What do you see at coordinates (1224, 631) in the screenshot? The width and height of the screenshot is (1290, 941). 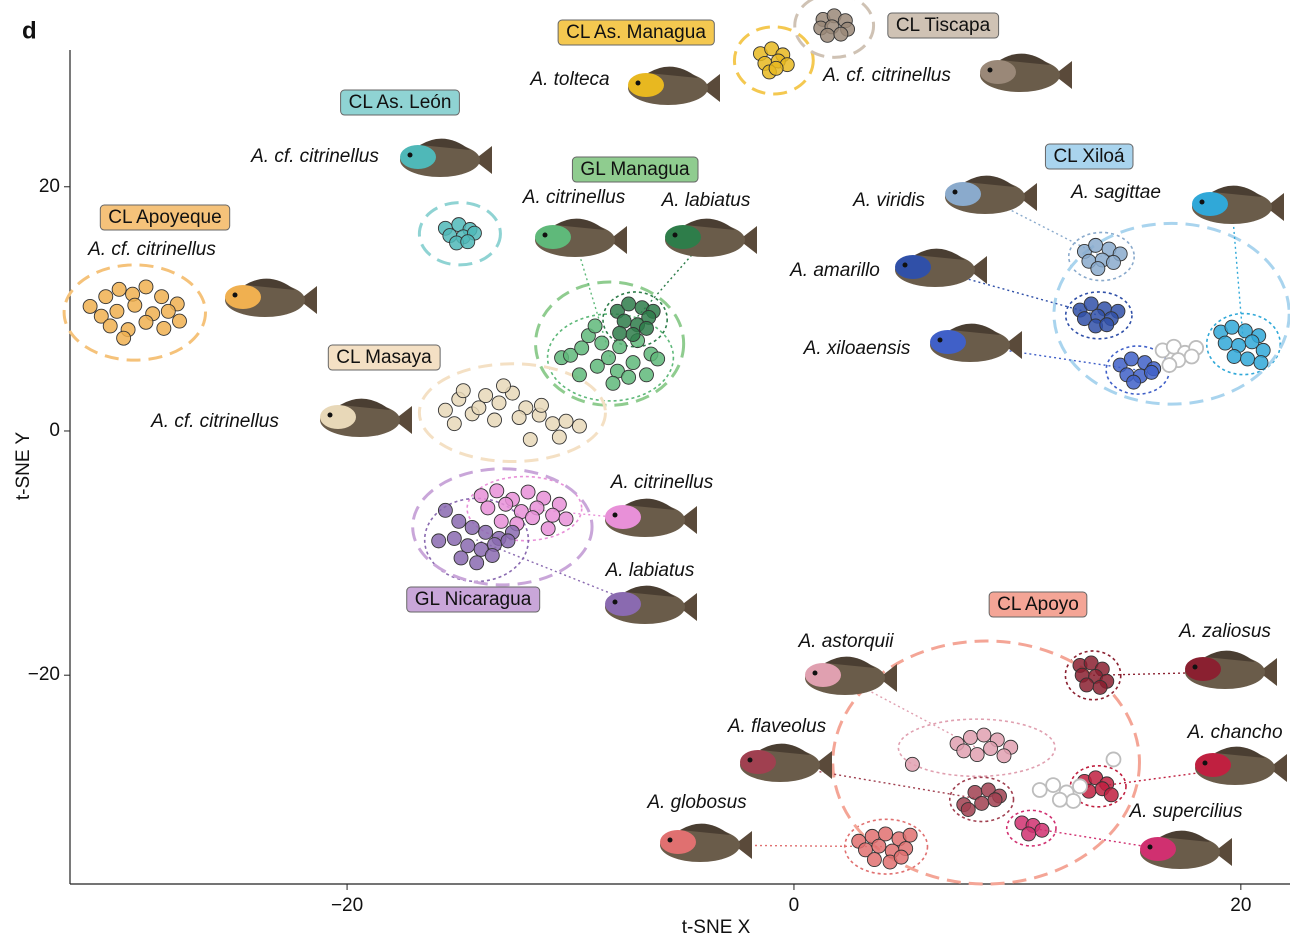 I see `species-label: A. zaliosus` at bounding box center [1224, 631].